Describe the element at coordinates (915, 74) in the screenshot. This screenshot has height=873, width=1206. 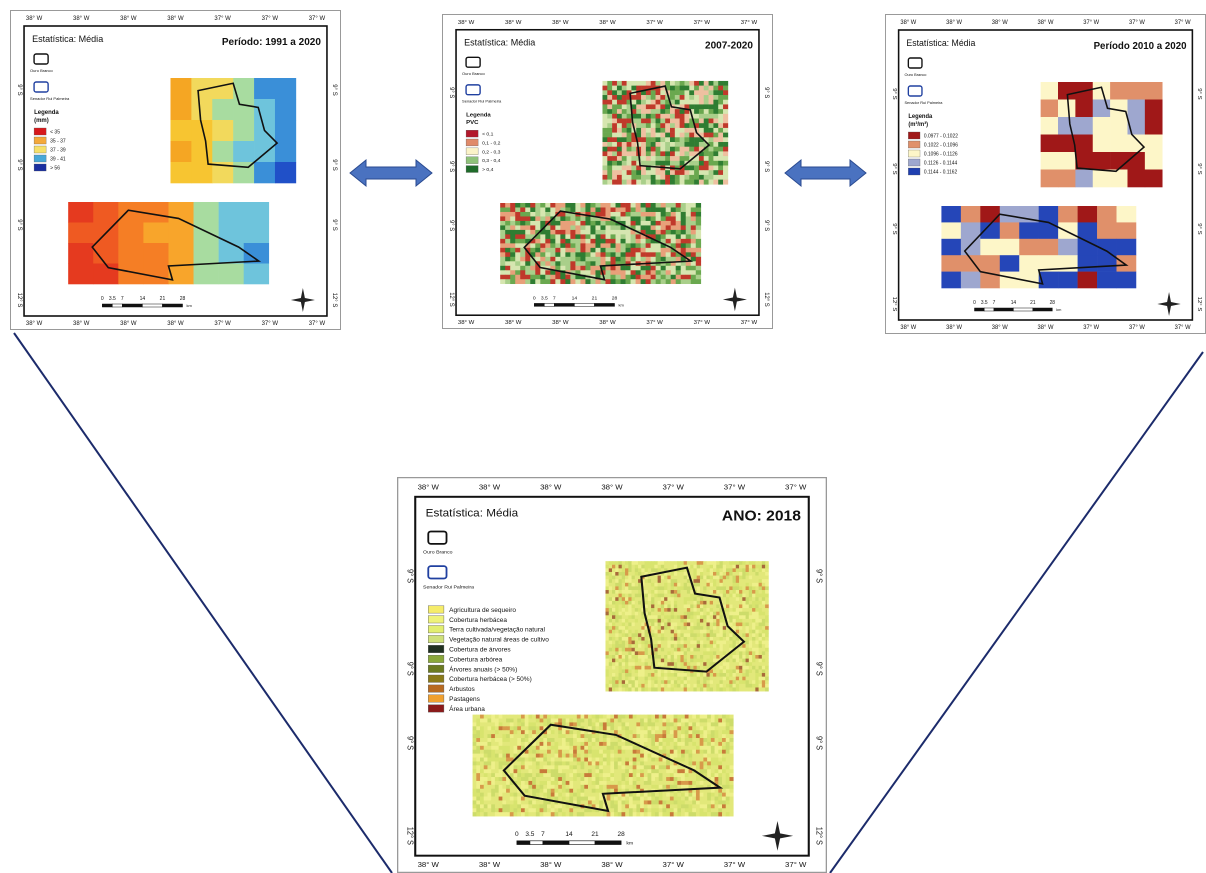
I see `boundary-label: Ouro Branco` at that location.